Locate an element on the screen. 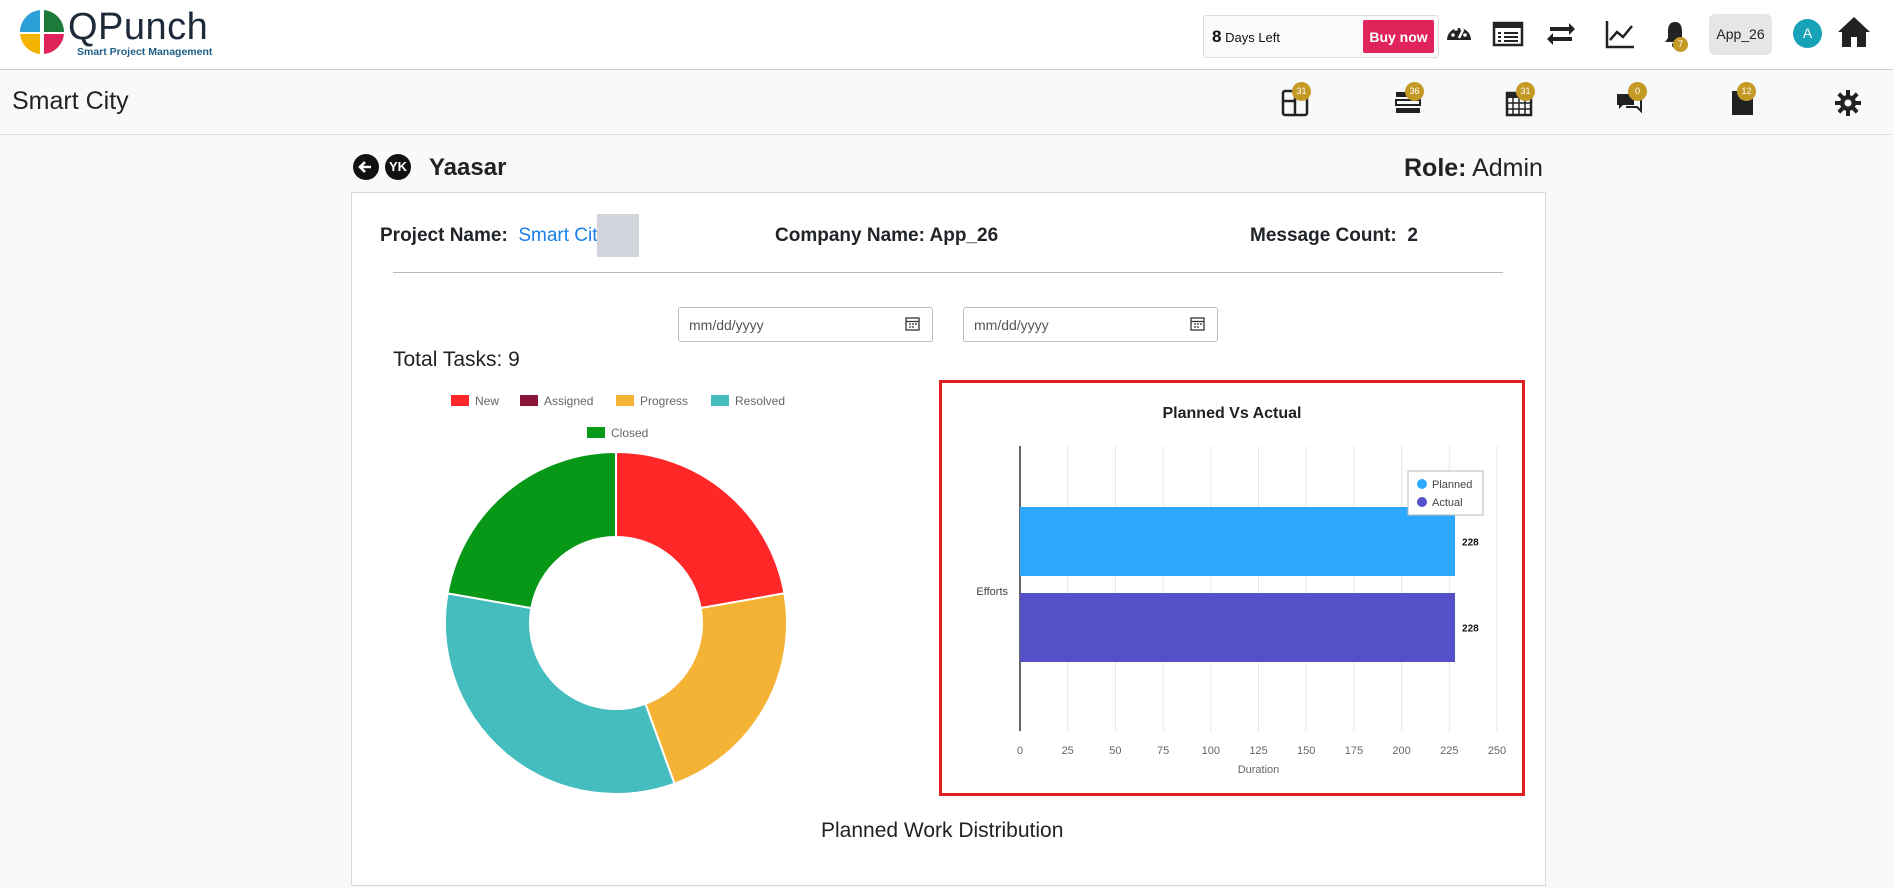  divider is located at coordinates (948, 272).